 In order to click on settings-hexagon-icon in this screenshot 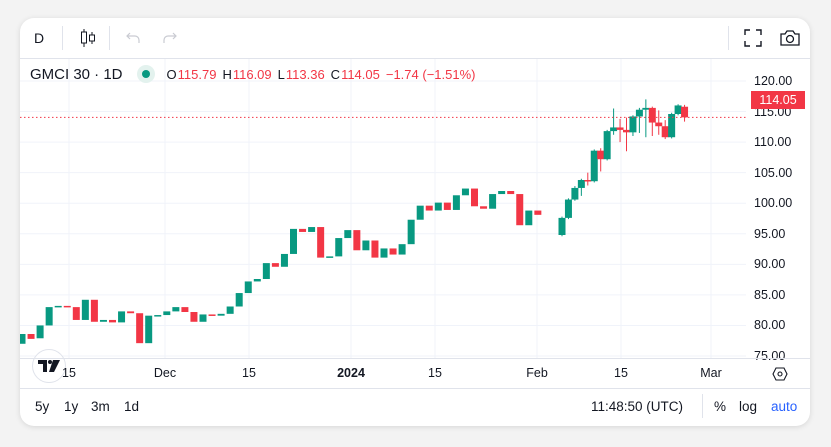, I will do `click(780, 374)`.